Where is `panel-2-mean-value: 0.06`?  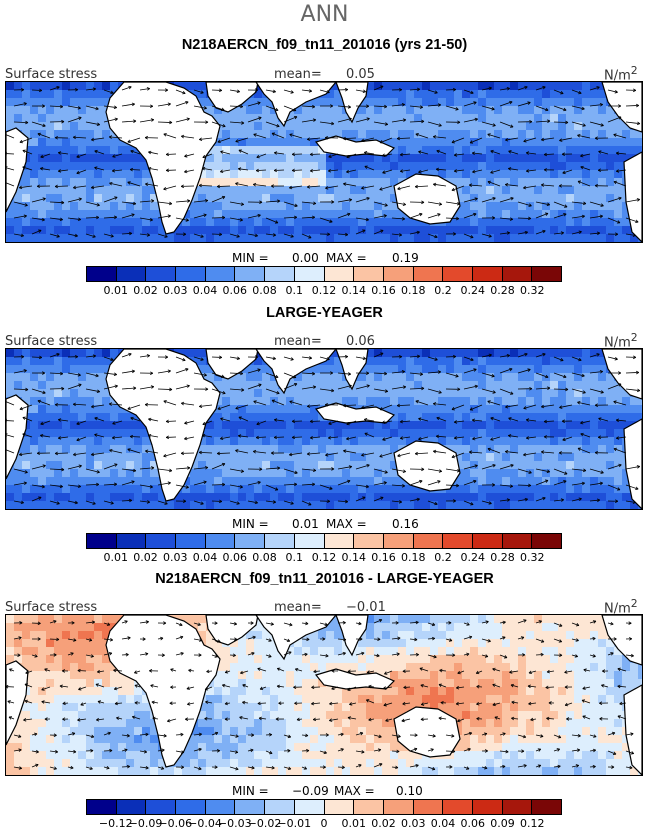
panel-2-mean-value: 0.06 is located at coordinates (360, 341).